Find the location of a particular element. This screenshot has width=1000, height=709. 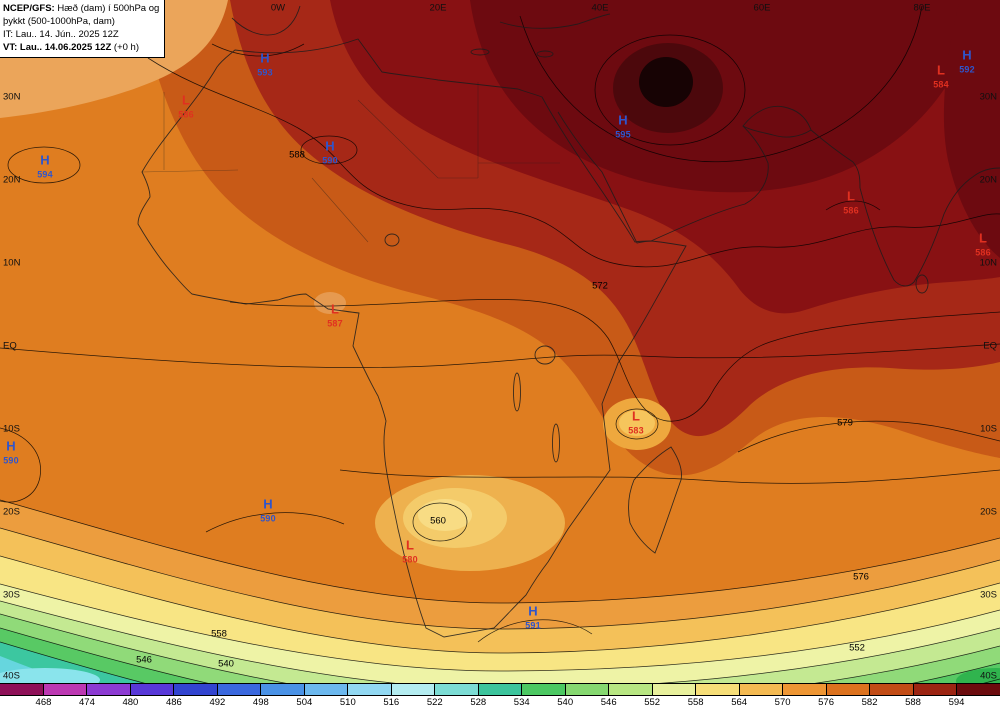

colorbar-tick-label: 570 is located at coordinates (782, 702).